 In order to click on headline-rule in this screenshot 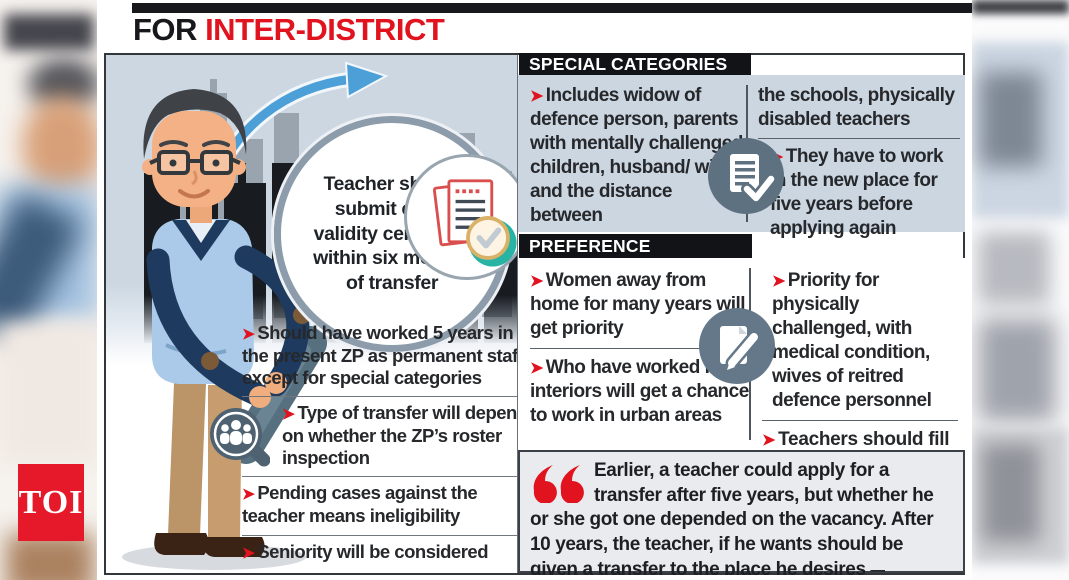, I will do `click(552, 8)`.